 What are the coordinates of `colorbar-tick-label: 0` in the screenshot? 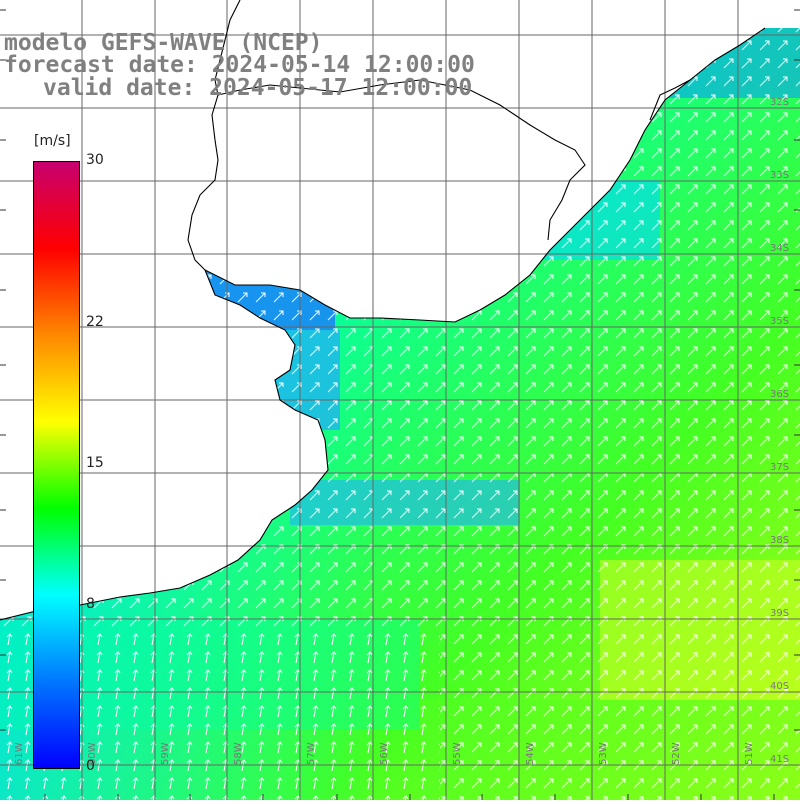 It's located at (90, 766).